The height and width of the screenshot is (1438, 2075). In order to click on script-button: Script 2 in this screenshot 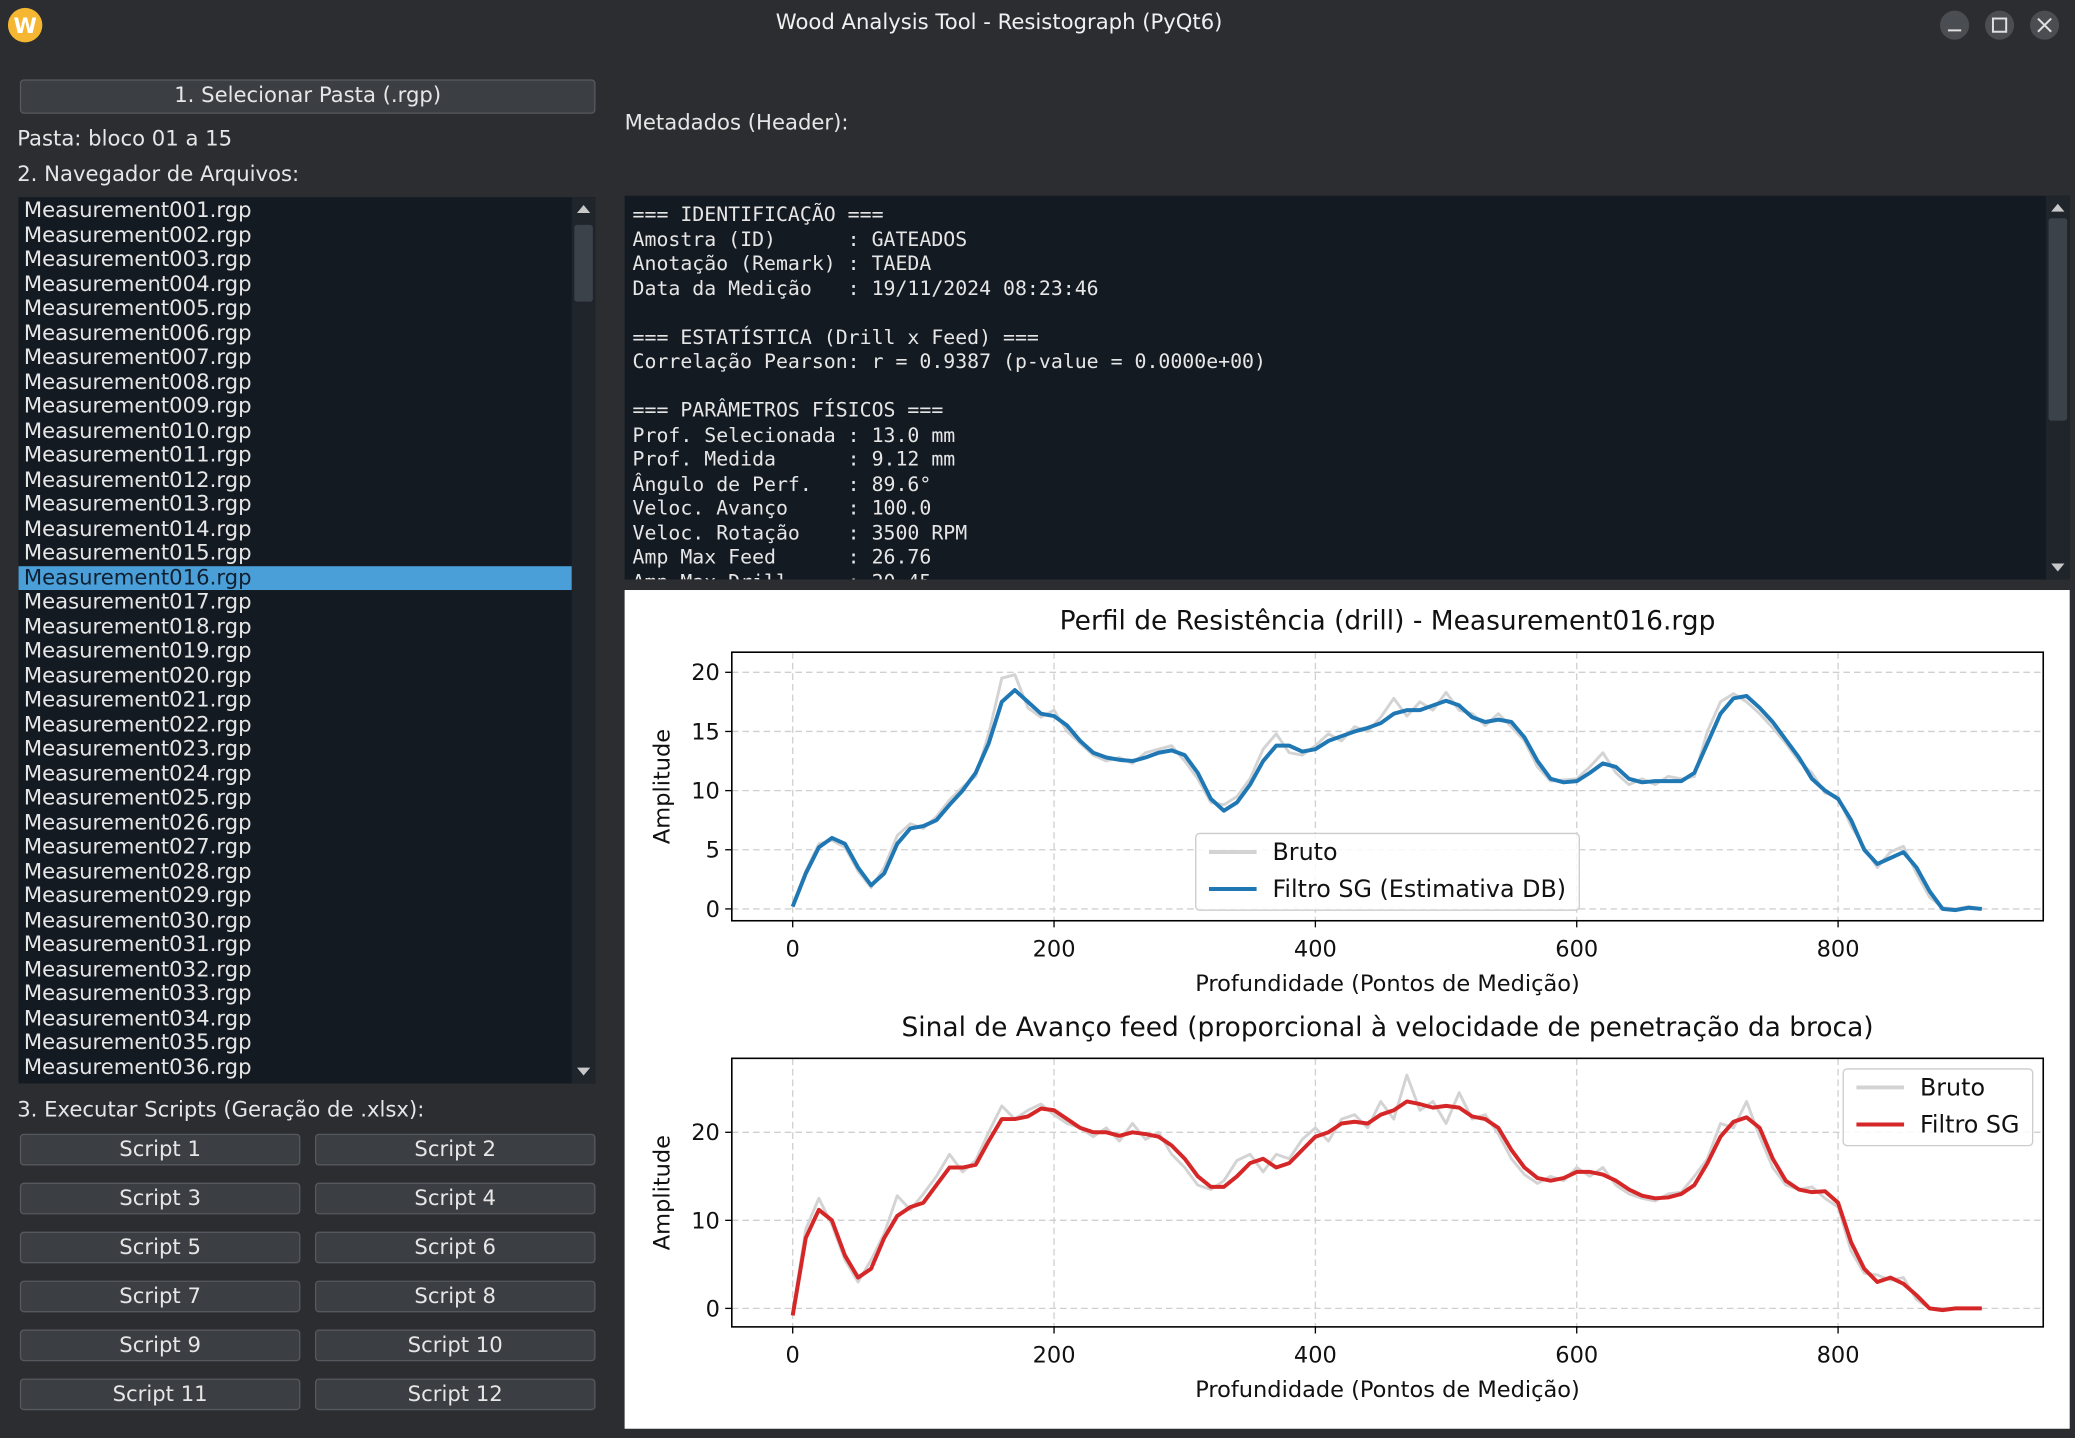, I will do `click(455, 1149)`.